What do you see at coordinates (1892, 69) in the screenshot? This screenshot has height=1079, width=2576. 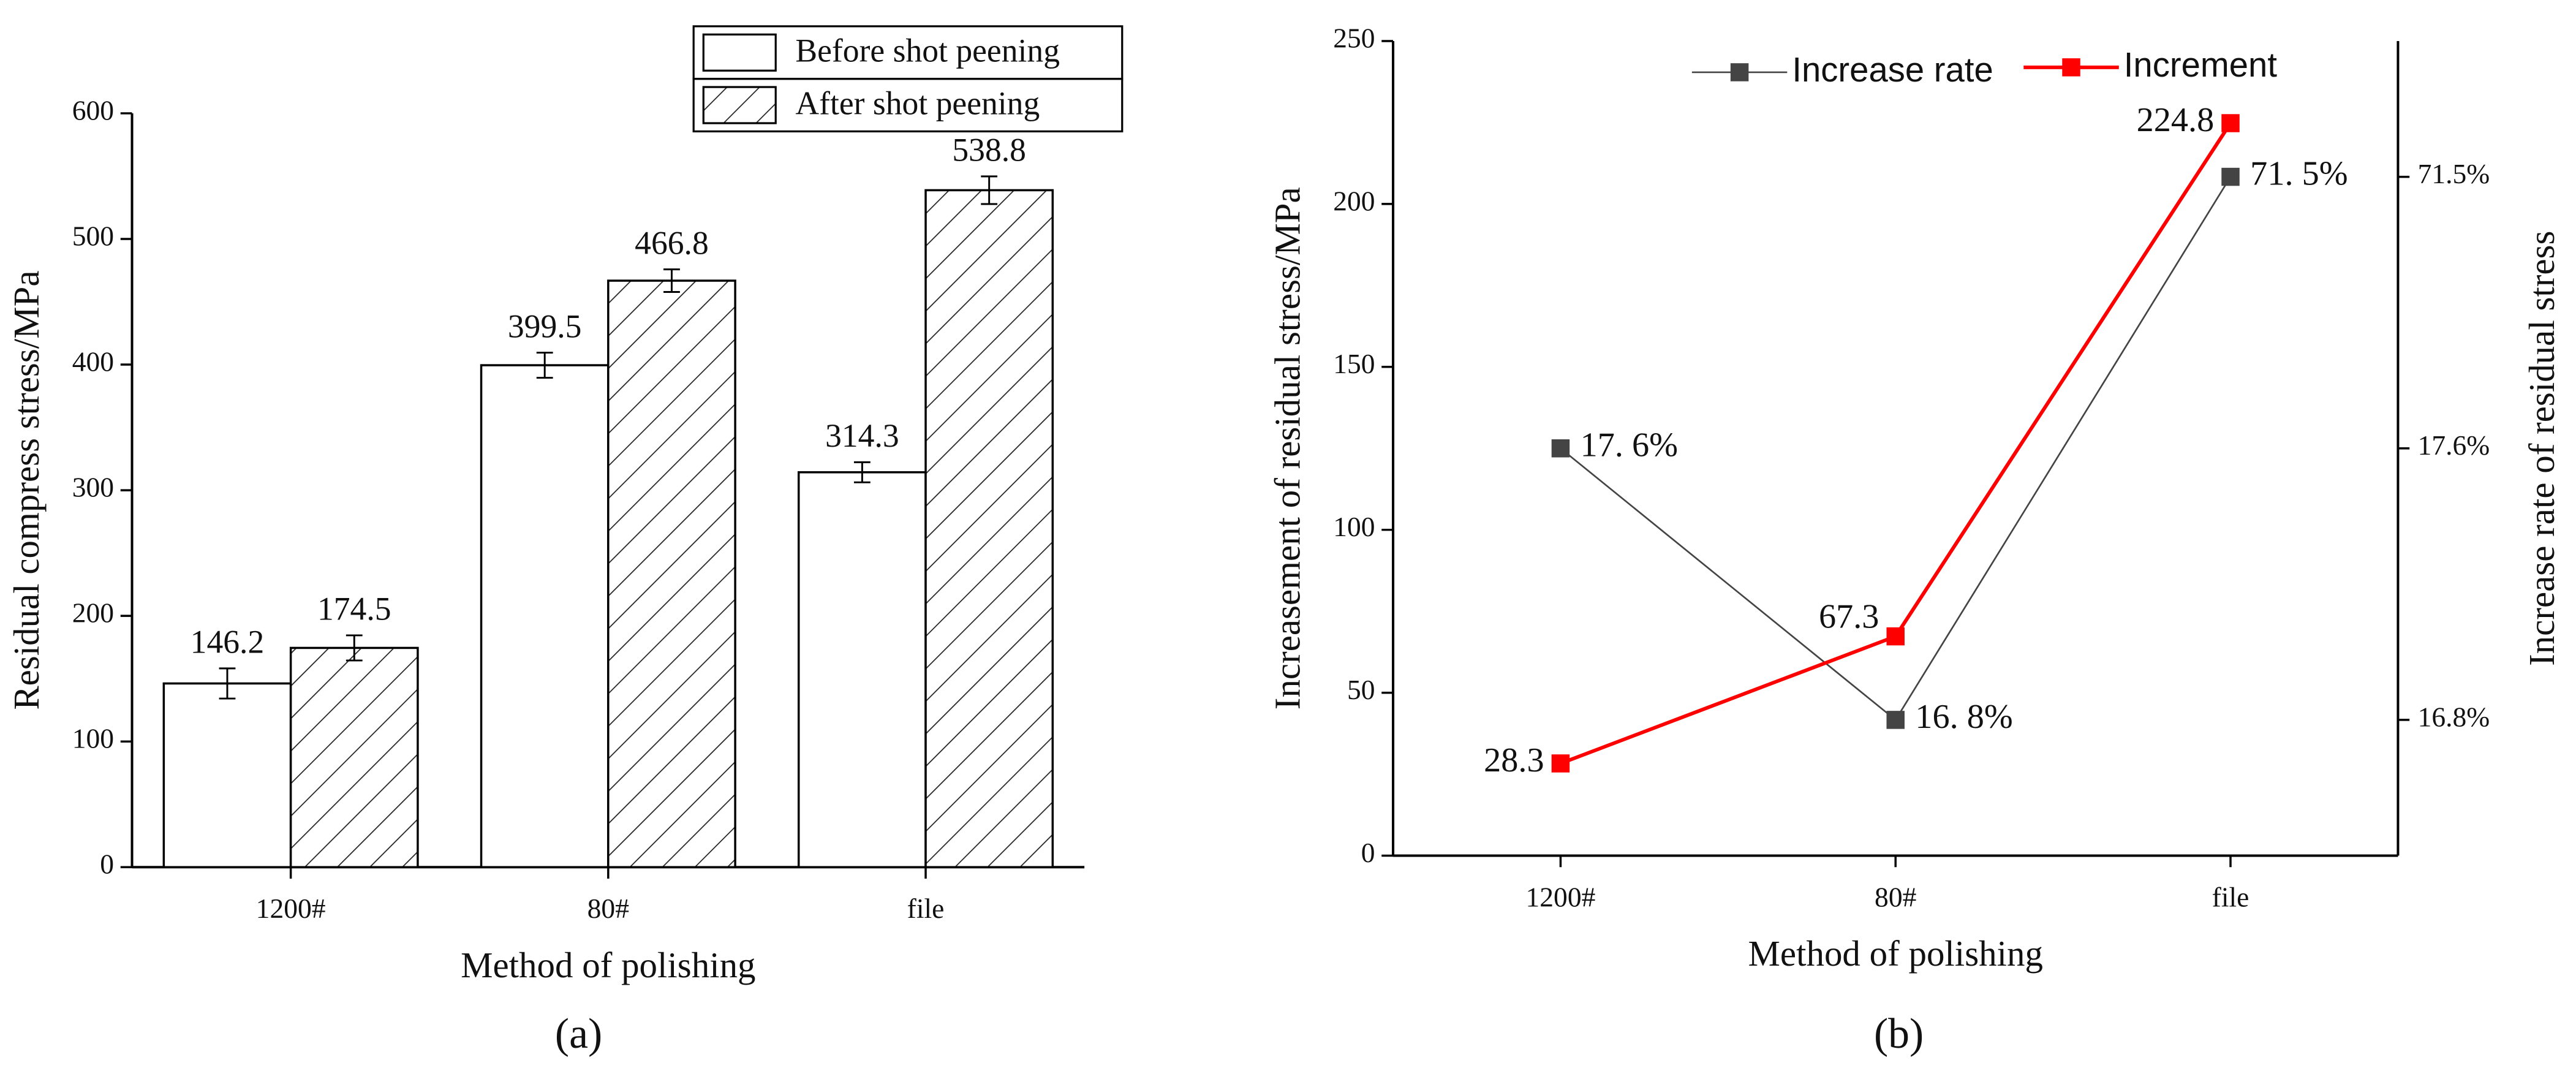 I see `legend-label: Increase rate` at bounding box center [1892, 69].